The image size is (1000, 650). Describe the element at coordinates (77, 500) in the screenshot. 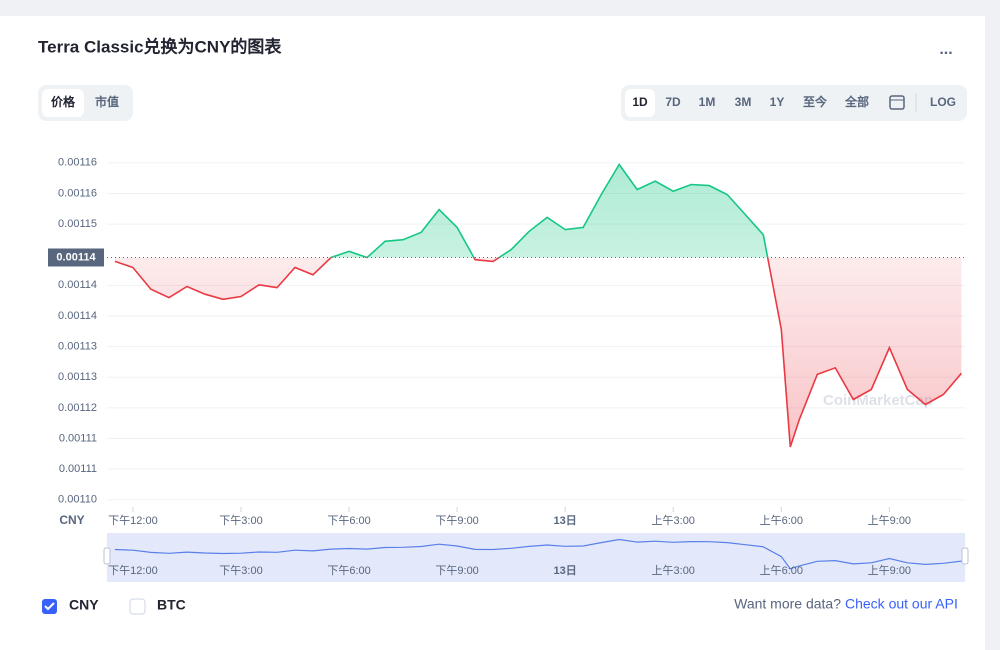

I see `y-tick-label: 0.00110` at that location.